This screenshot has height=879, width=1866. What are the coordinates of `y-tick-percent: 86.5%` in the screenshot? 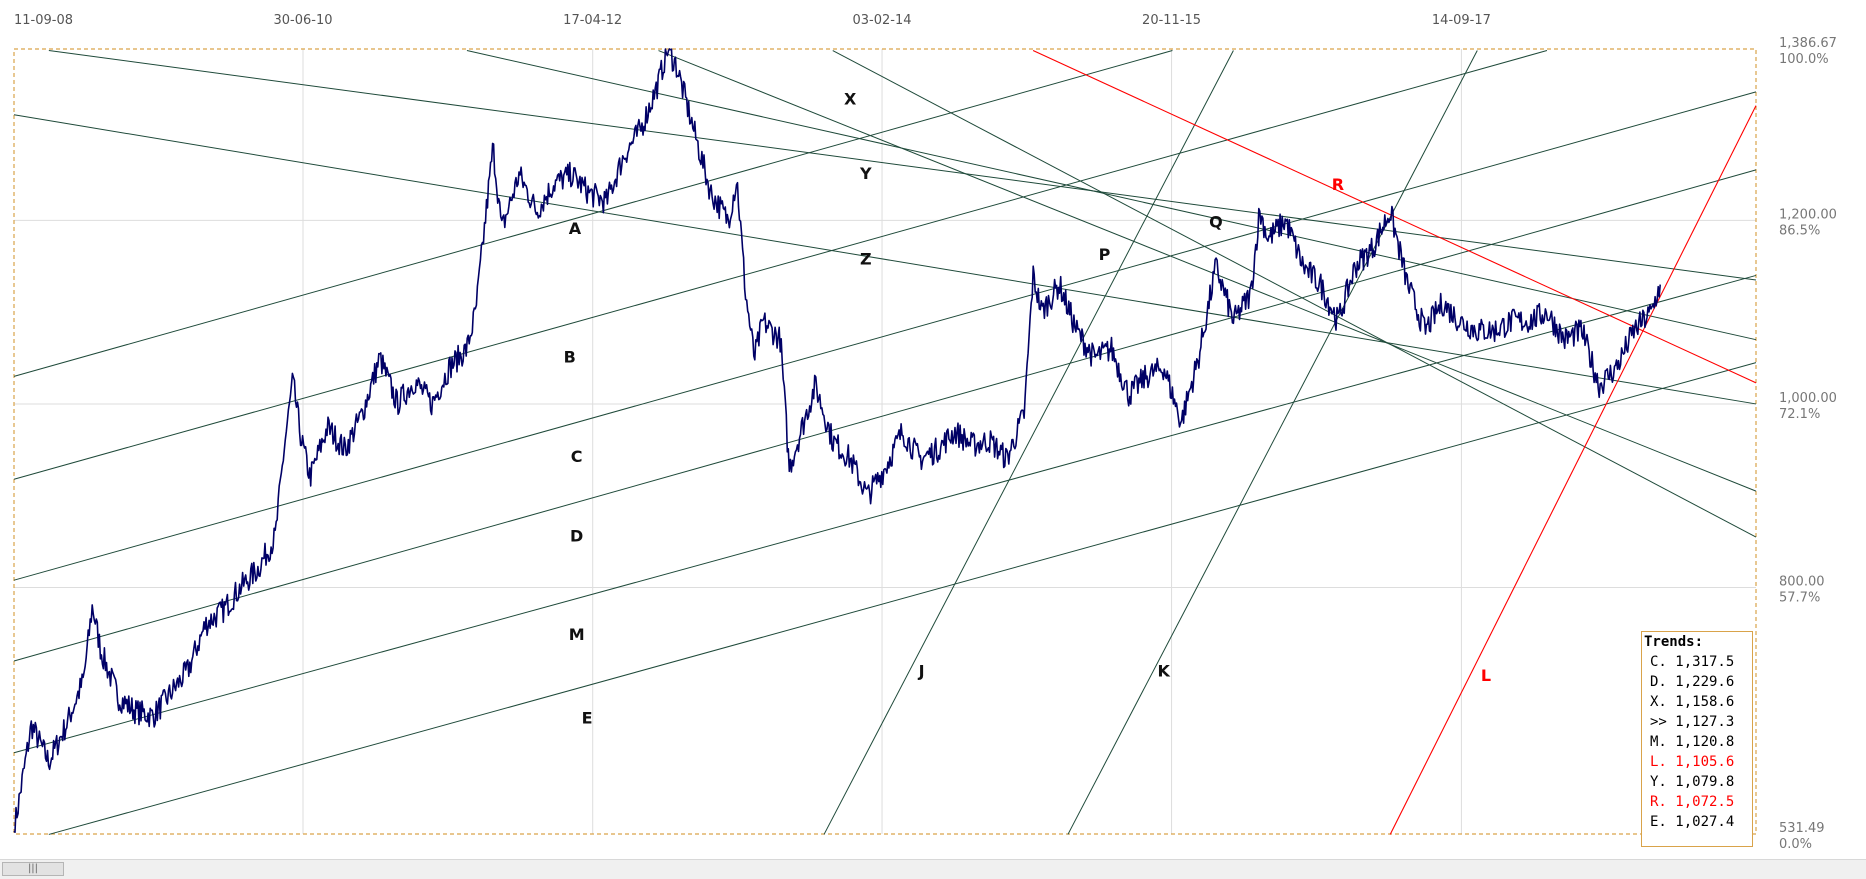 It's located at (1799, 230).